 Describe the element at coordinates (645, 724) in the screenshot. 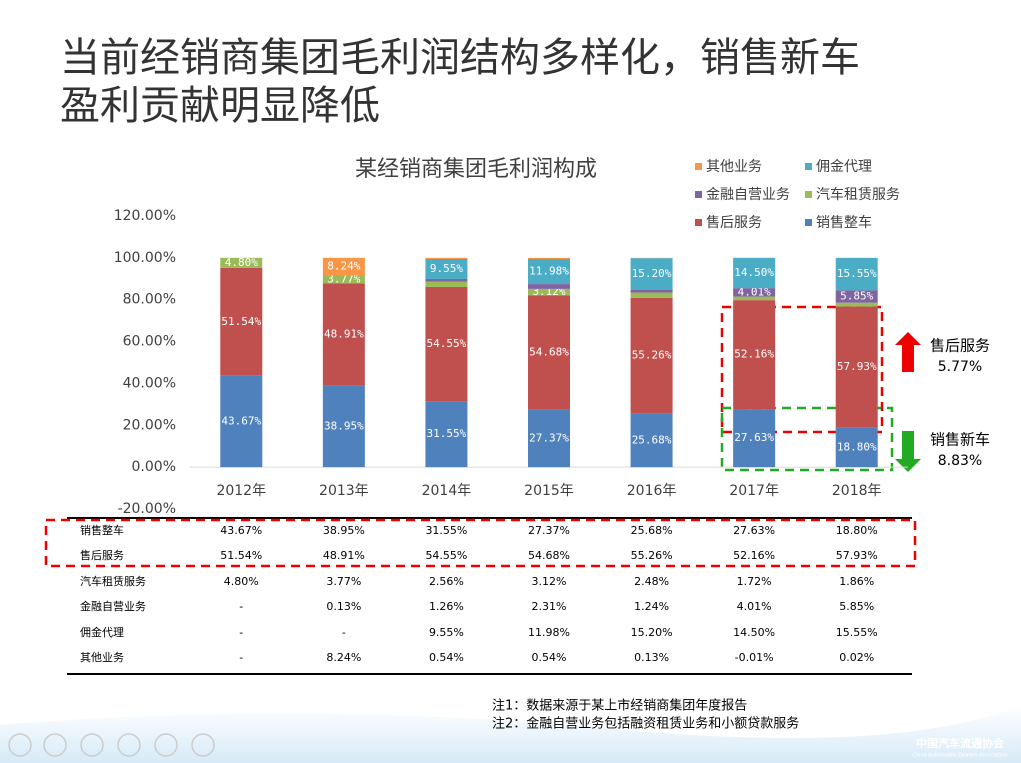

I see `note: 注2：金融自营业务包括融资租赁业务和小额贷款服务` at that location.